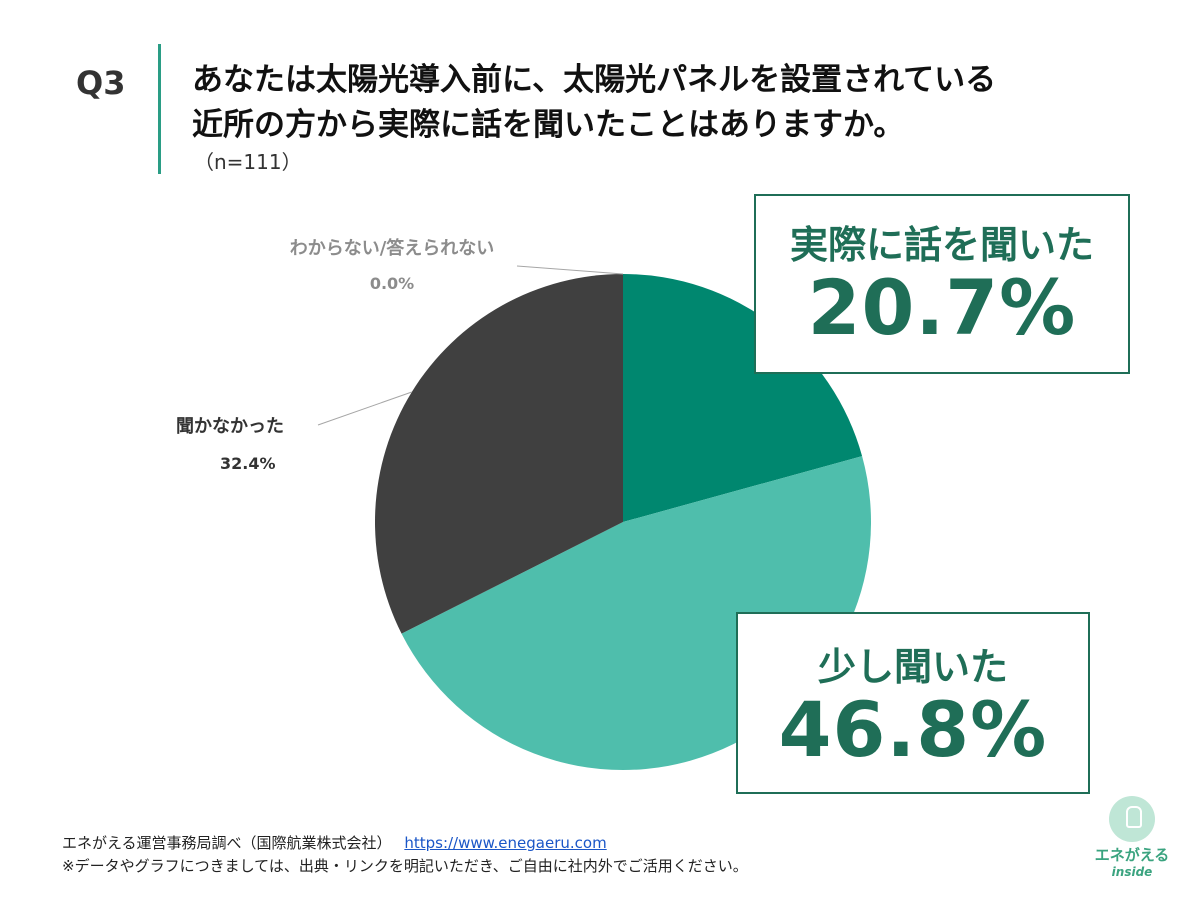 The width and height of the screenshot is (1200, 900). What do you see at coordinates (230, 426) in the screenshot?
I see `label-did-not-hear-text: 聞かなかった` at bounding box center [230, 426].